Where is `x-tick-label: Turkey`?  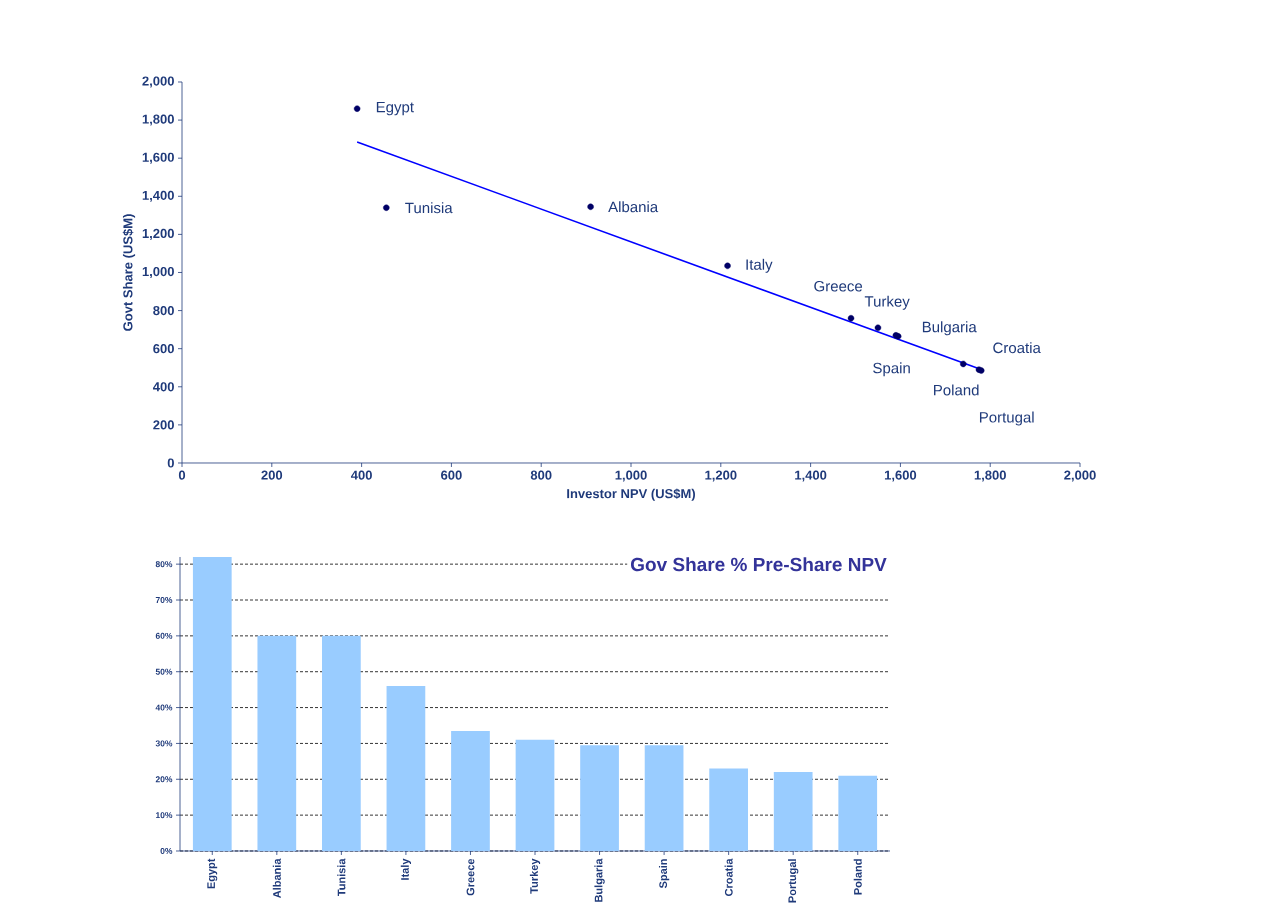 x-tick-label: Turkey is located at coordinates (535, 876).